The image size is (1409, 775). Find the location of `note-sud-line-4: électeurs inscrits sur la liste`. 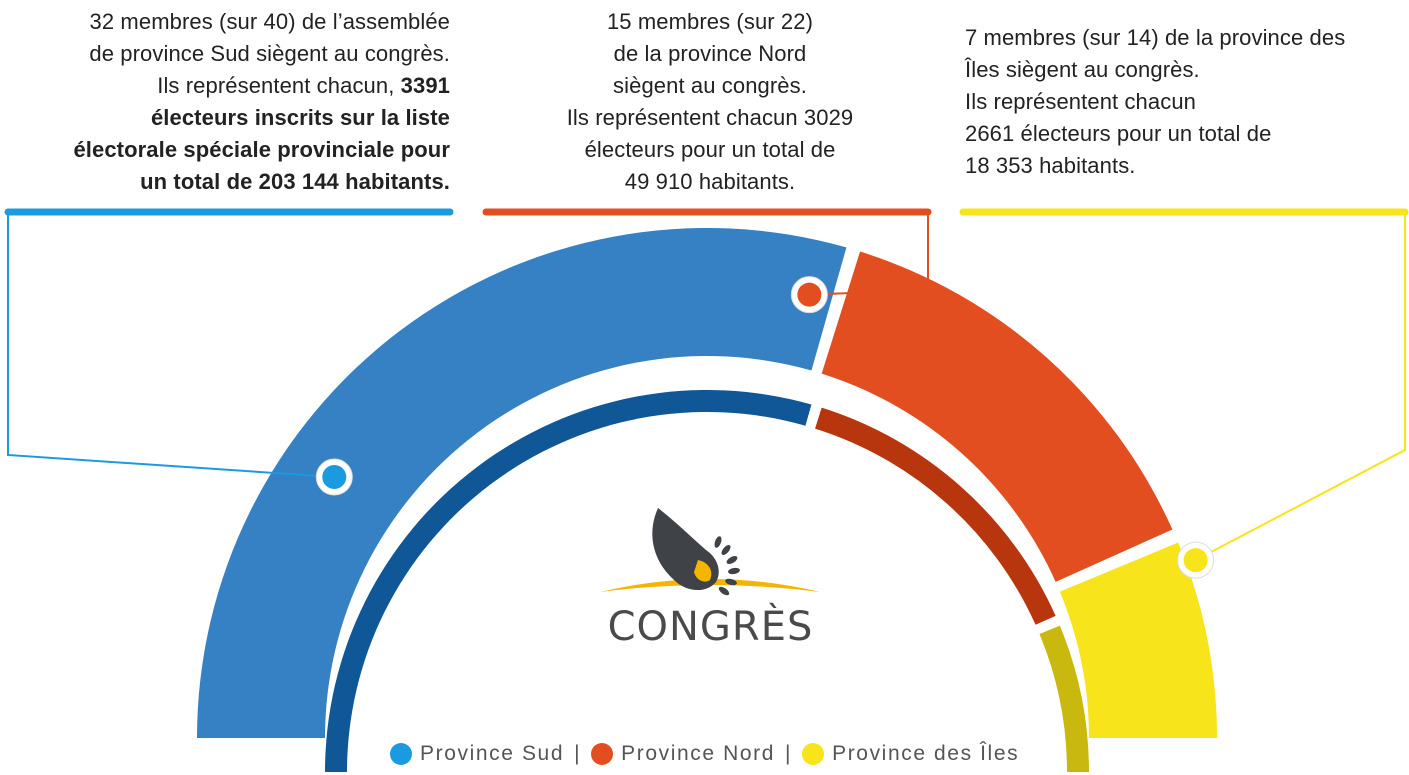

note-sud-line-4: électeurs inscrits sur la liste is located at coordinates (300, 117).